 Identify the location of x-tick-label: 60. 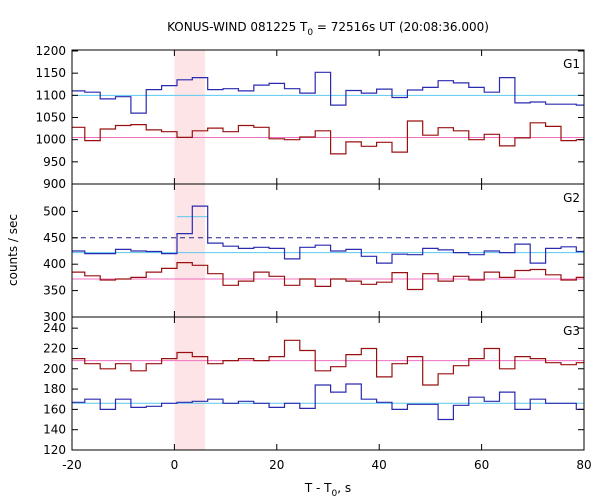
(481, 465).